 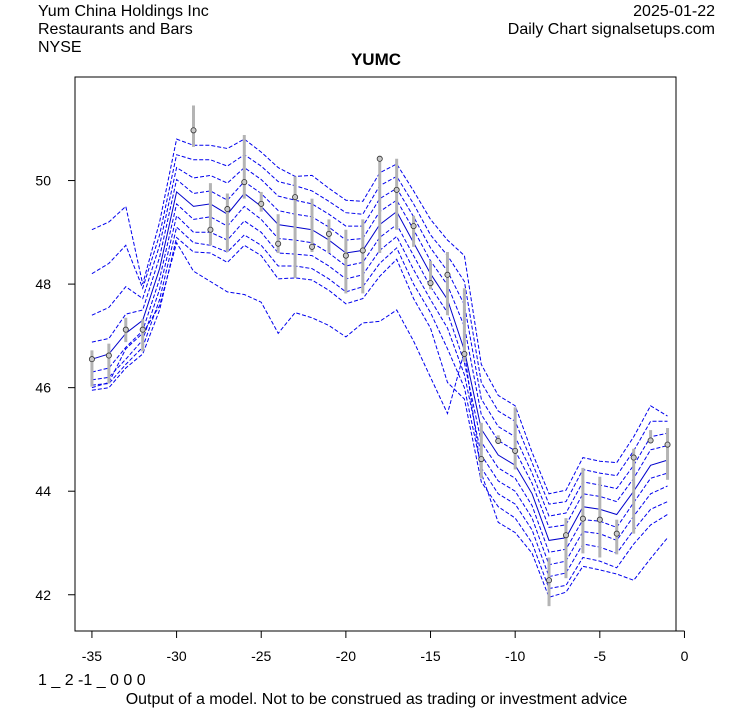 I want to click on chart-date: 2025-01-22, so click(x=674, y=11).